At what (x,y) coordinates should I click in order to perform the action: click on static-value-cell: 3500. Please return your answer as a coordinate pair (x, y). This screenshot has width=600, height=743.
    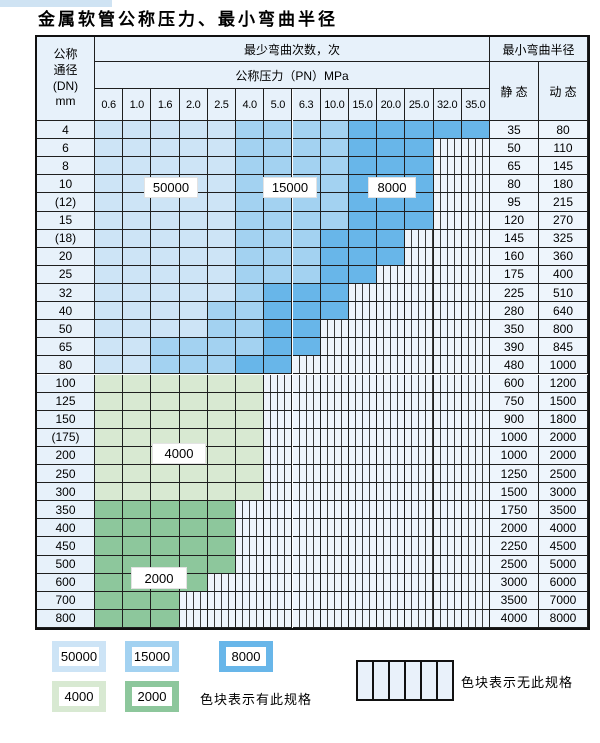
    Looking at the image, I should click on (514, 600).